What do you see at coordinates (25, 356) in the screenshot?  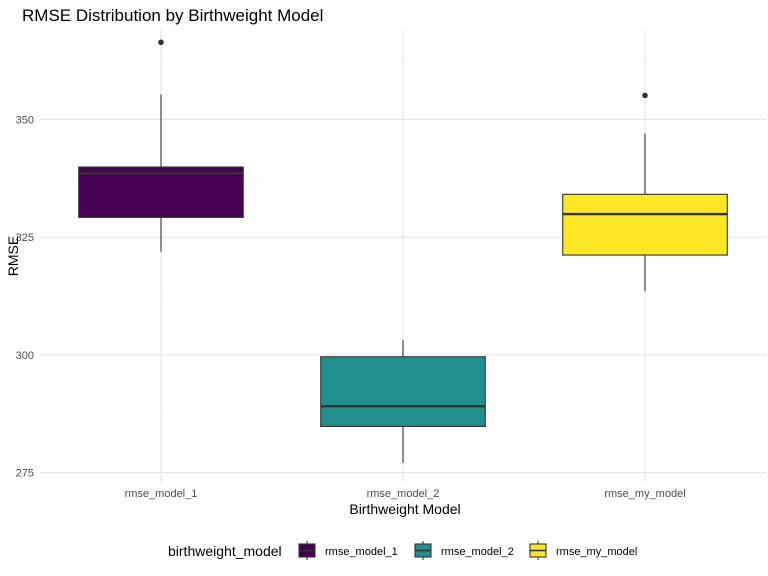 I see `y-tick-label: 300` at bounding box center [25, 356].